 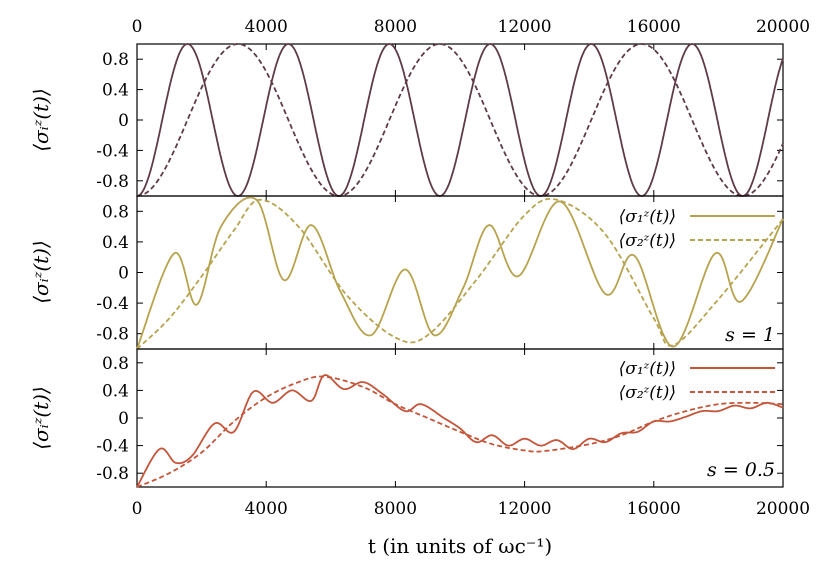 What do you see at coordinates (471, 509) in the screenshot?
I see `bottom-x-tick-labels: 0 4000 8000 12000 16000 20000` at bounding box center [471, 509].